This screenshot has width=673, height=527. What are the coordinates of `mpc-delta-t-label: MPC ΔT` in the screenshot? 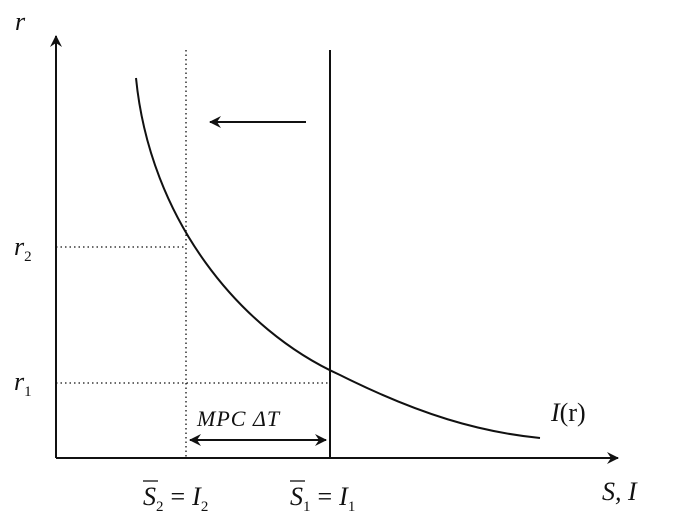 It's located at (238, 418).